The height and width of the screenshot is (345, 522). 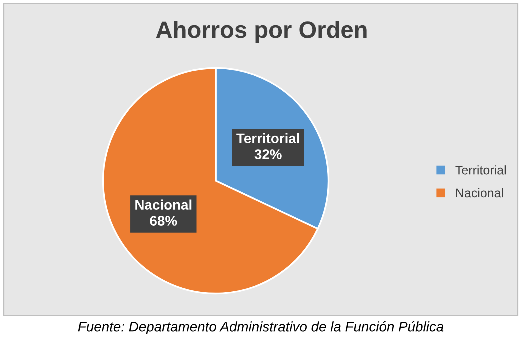 What do you see at coordinates (481, 170) in the screenshot?
I see `legend-label: Territorial` at bounding box center [481, 170].